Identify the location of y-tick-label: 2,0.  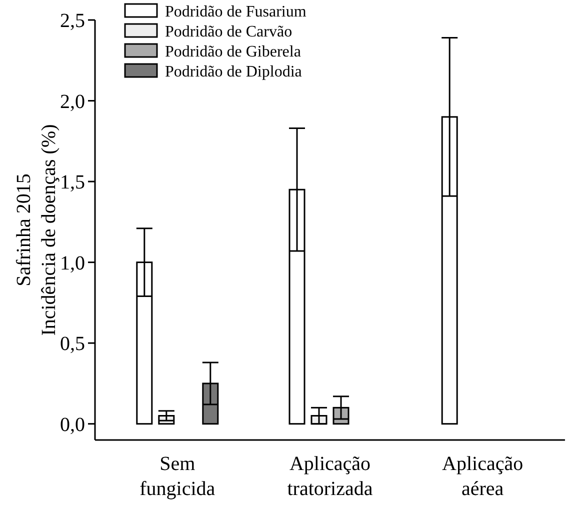
(72, 101).